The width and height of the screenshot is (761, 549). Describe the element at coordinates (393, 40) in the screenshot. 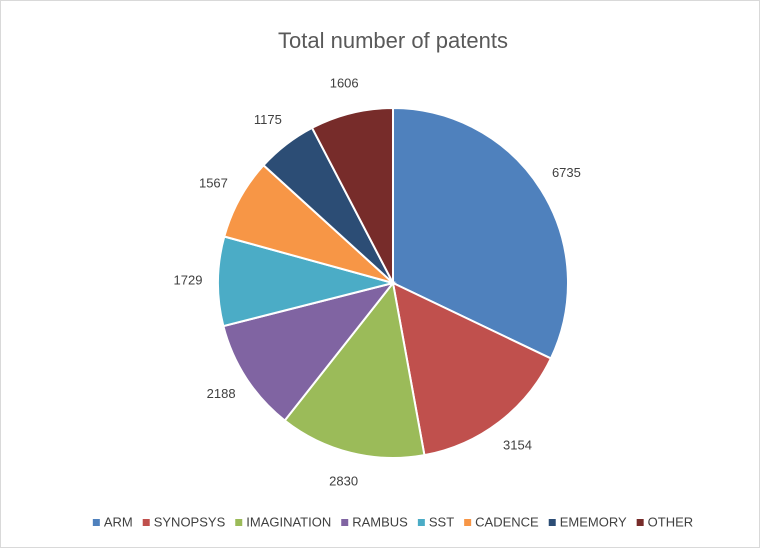

I see `chart-title: Total number of patents` at that location.